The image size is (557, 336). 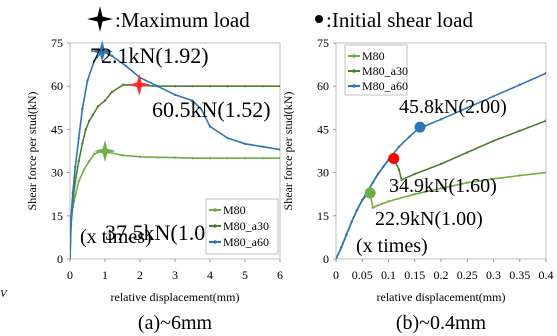 I want to click on x-tick-label-b: 0.1, so click(x=388, y=275).